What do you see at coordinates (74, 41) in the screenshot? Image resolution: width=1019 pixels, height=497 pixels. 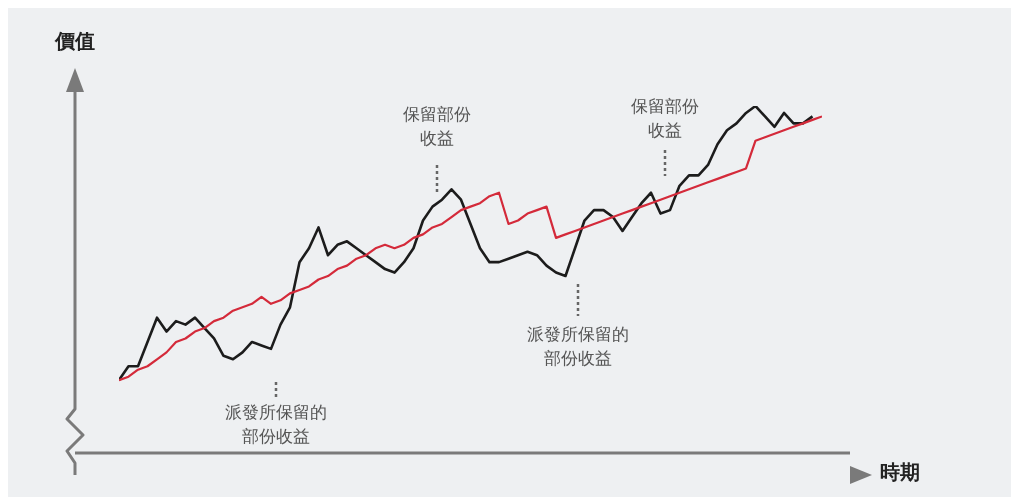 I see `y-axis-title: 價值` at bounding box center [74, 41].